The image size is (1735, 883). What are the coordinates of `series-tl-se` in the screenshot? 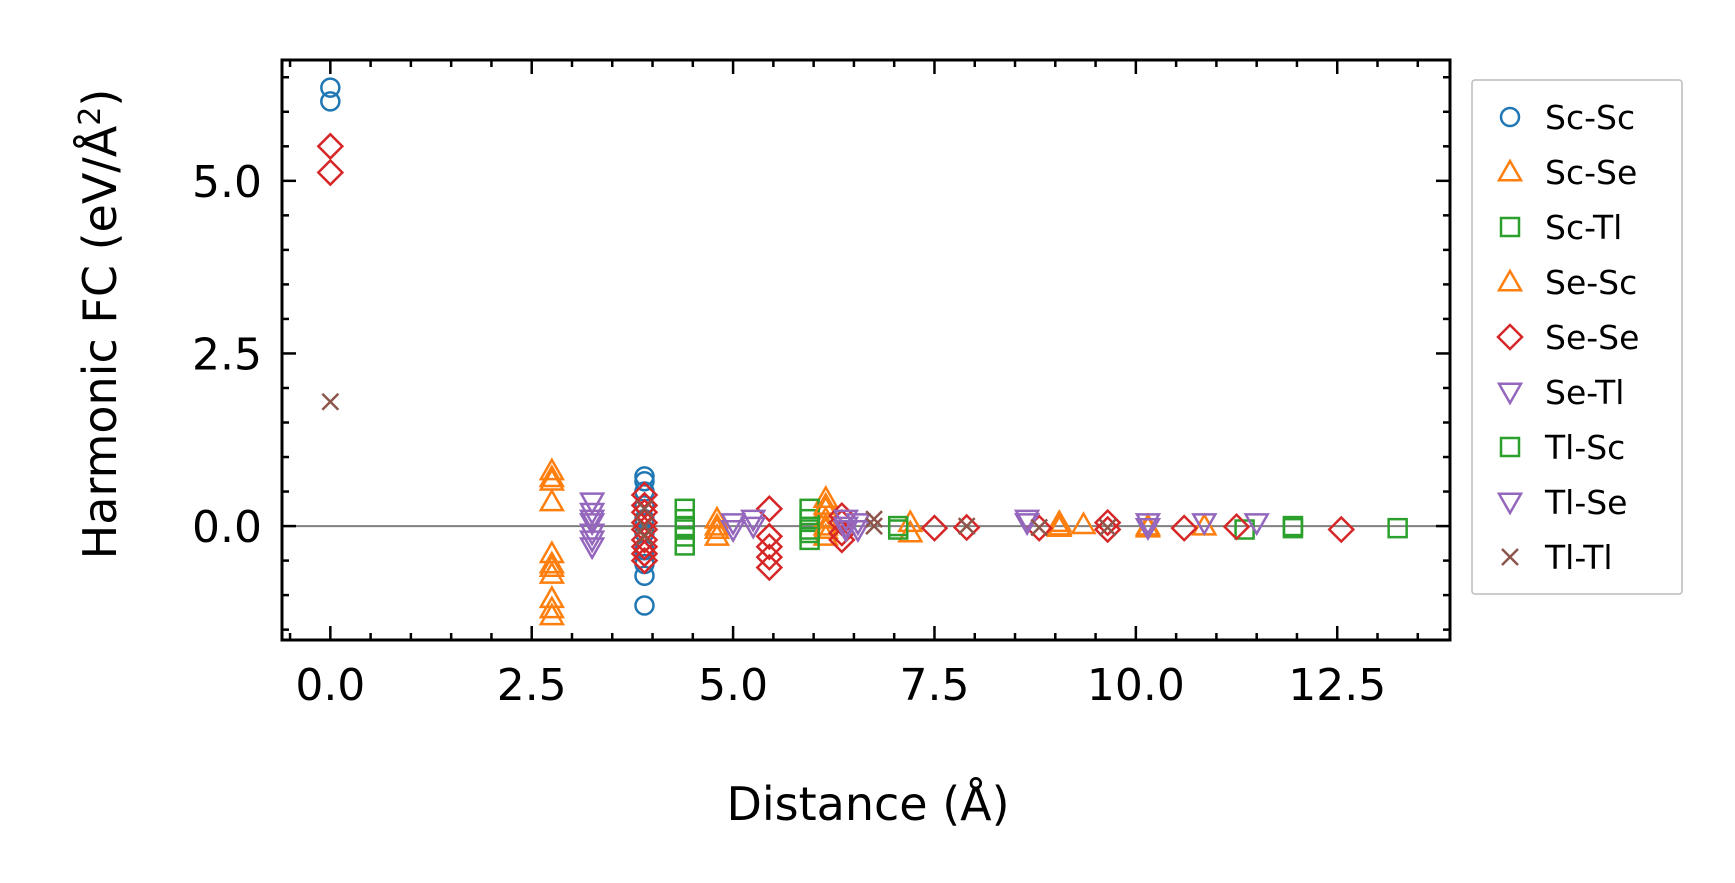 It's located at (924, 526).